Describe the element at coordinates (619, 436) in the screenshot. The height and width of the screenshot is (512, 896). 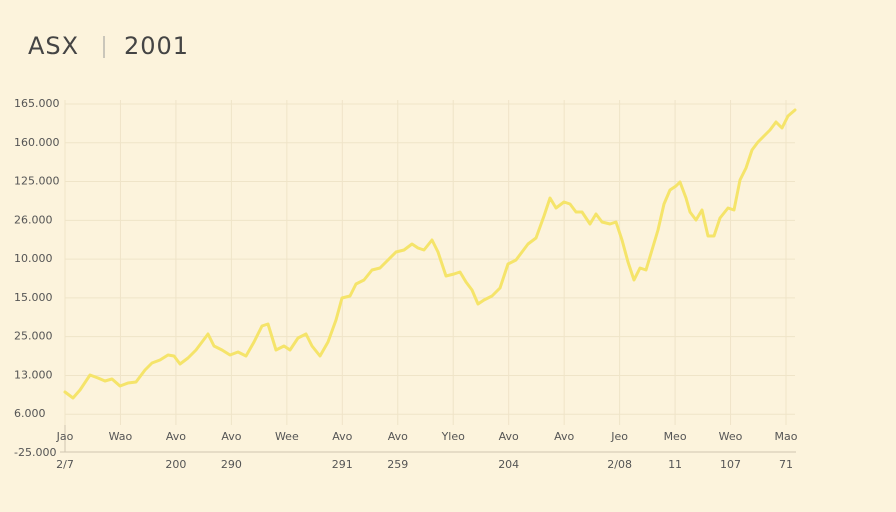
I see `x-tick-label: Jeo` at that location.